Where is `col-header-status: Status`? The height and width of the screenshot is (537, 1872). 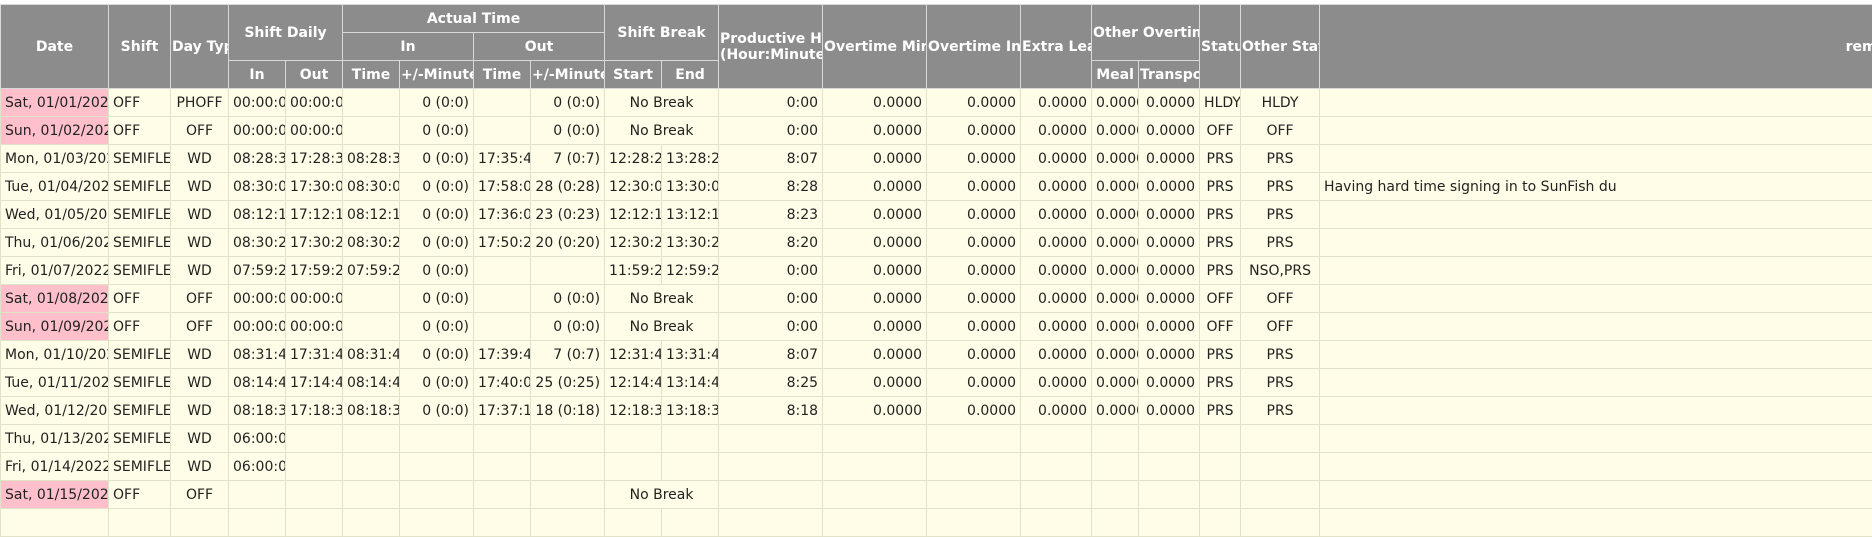
col-header-status: Status is located at coordinates (1220, 47).